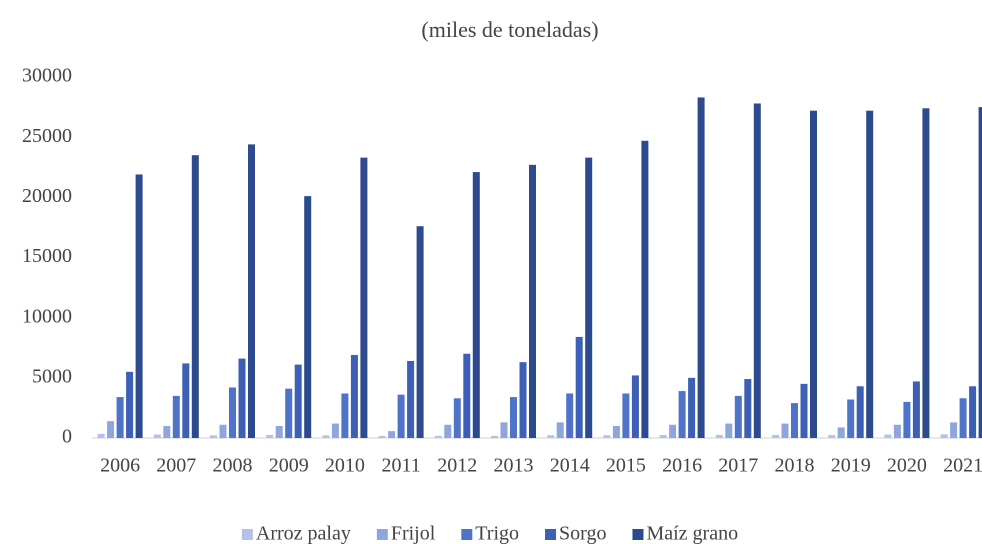 The width and height of the screenshot is (982, 544). I want to click on legend-label: Arroz palay, so click(303, 533).